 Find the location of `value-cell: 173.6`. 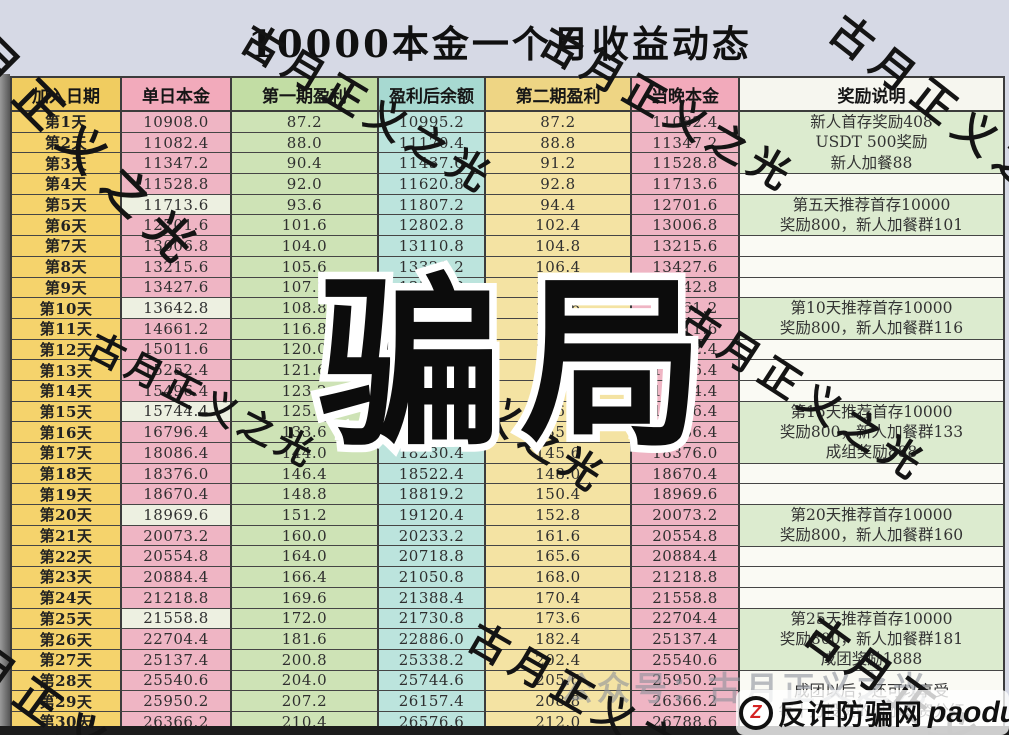

value-cell: 173.6 is located at coordinates (559, 619).